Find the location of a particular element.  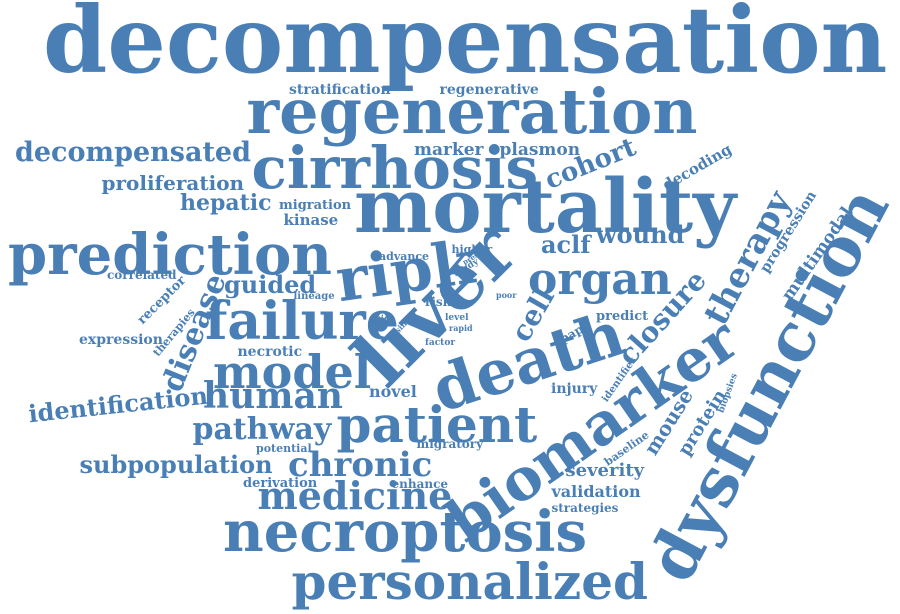

word: wound is located at coordinates (640, 234).